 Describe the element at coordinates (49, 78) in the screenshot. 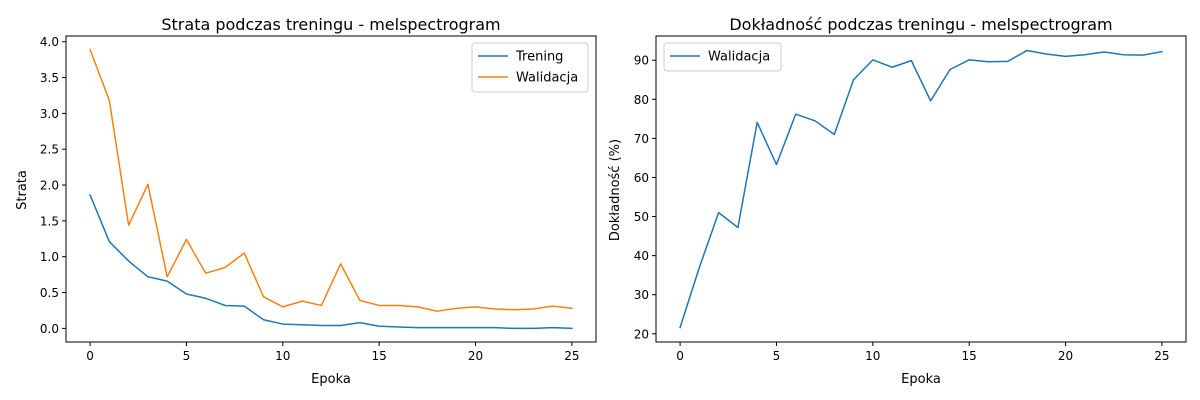

I see `chart-loss-ytick-label: 3.5` at that location.